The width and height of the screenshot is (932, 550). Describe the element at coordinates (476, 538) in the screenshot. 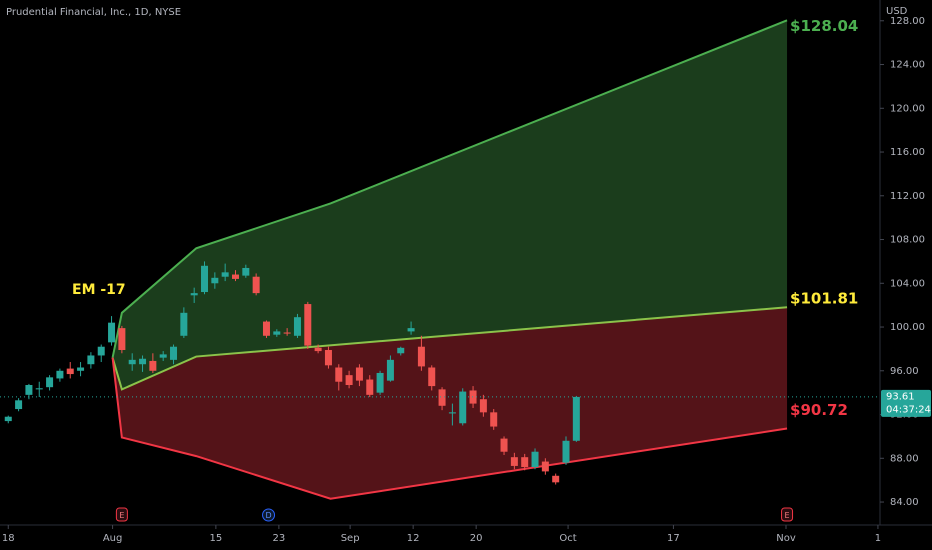

I see `x-tick-label: 20` at that location.